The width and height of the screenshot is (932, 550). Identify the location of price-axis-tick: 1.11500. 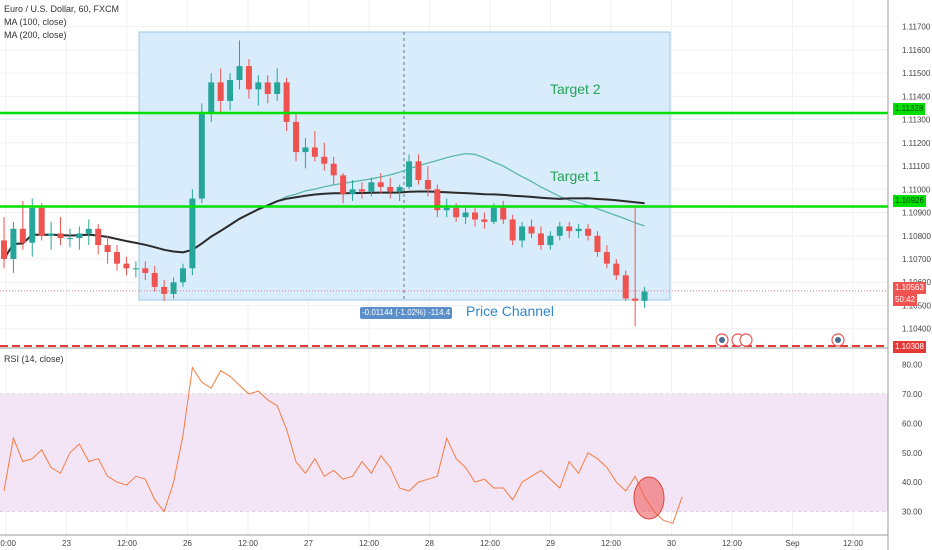
(916, 73).